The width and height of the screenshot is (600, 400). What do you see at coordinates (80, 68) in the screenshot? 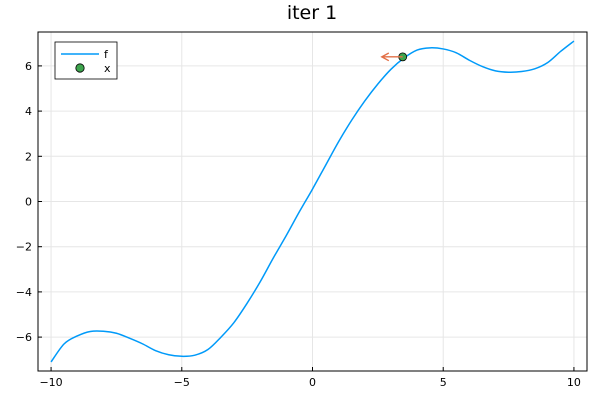
I see `legend-marker-swatch` at bounding box center [80, 68].